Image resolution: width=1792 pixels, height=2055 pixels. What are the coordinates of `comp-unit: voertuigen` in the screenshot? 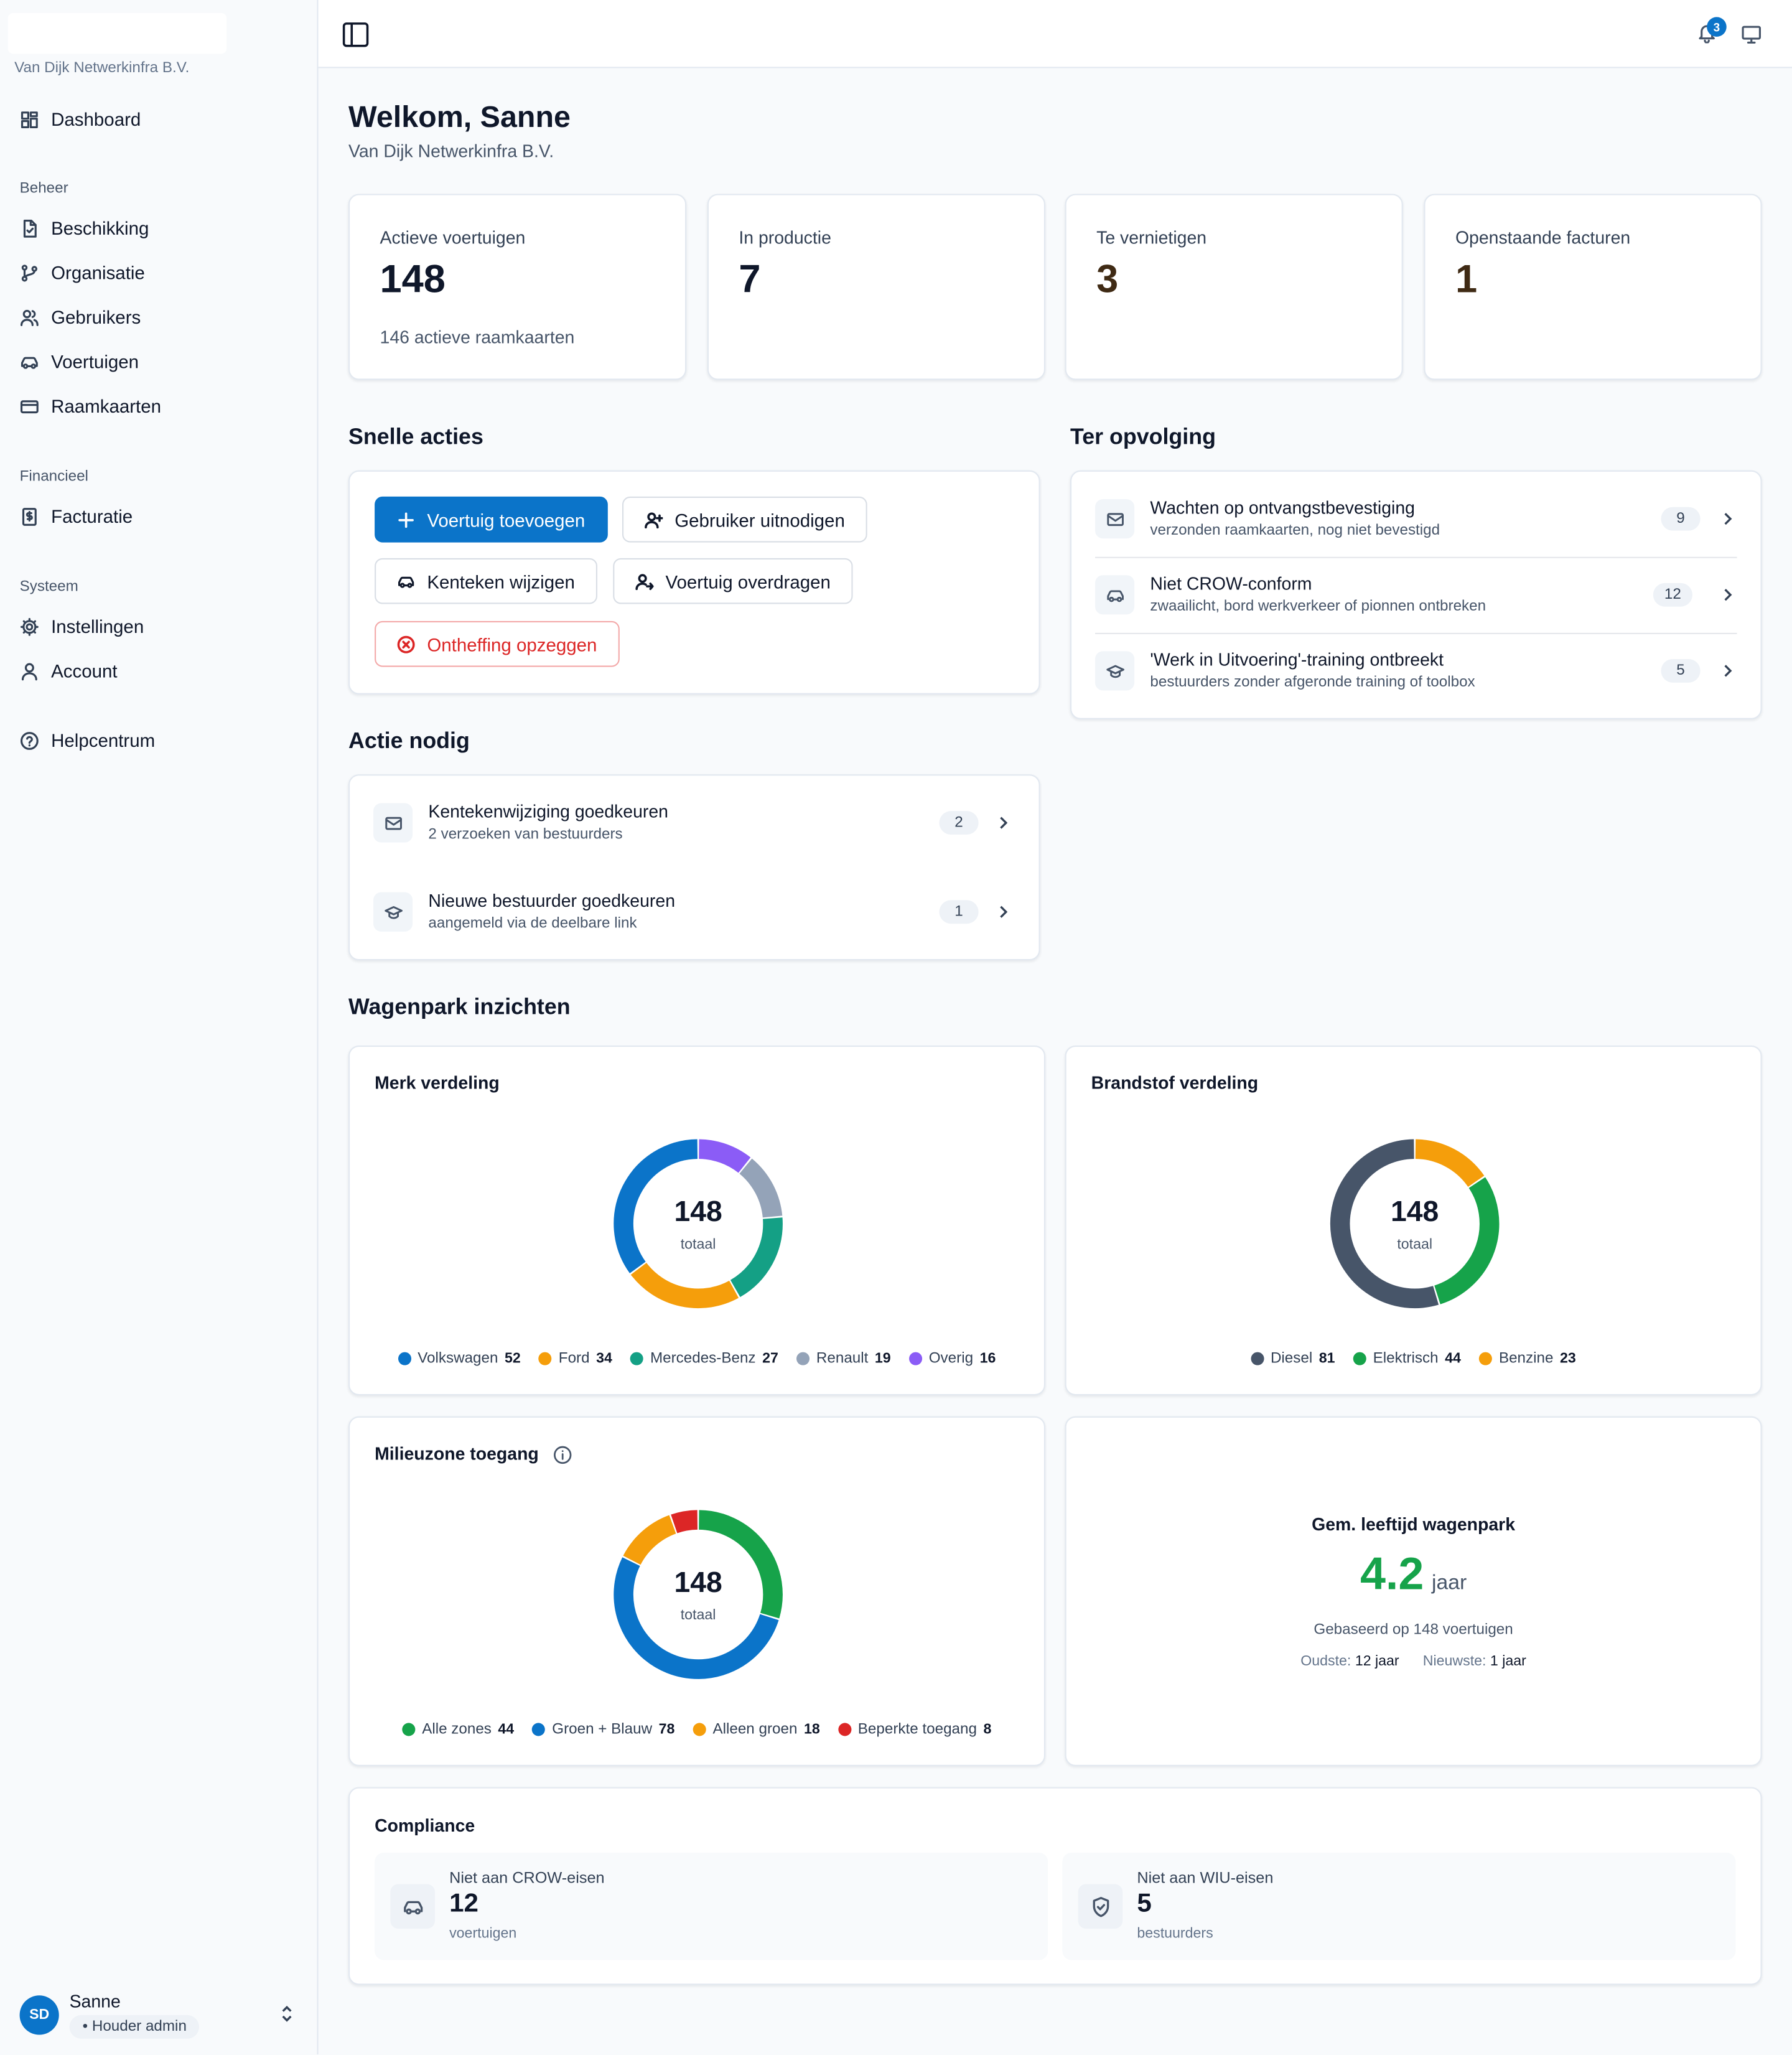 It's located at (483, 1934).